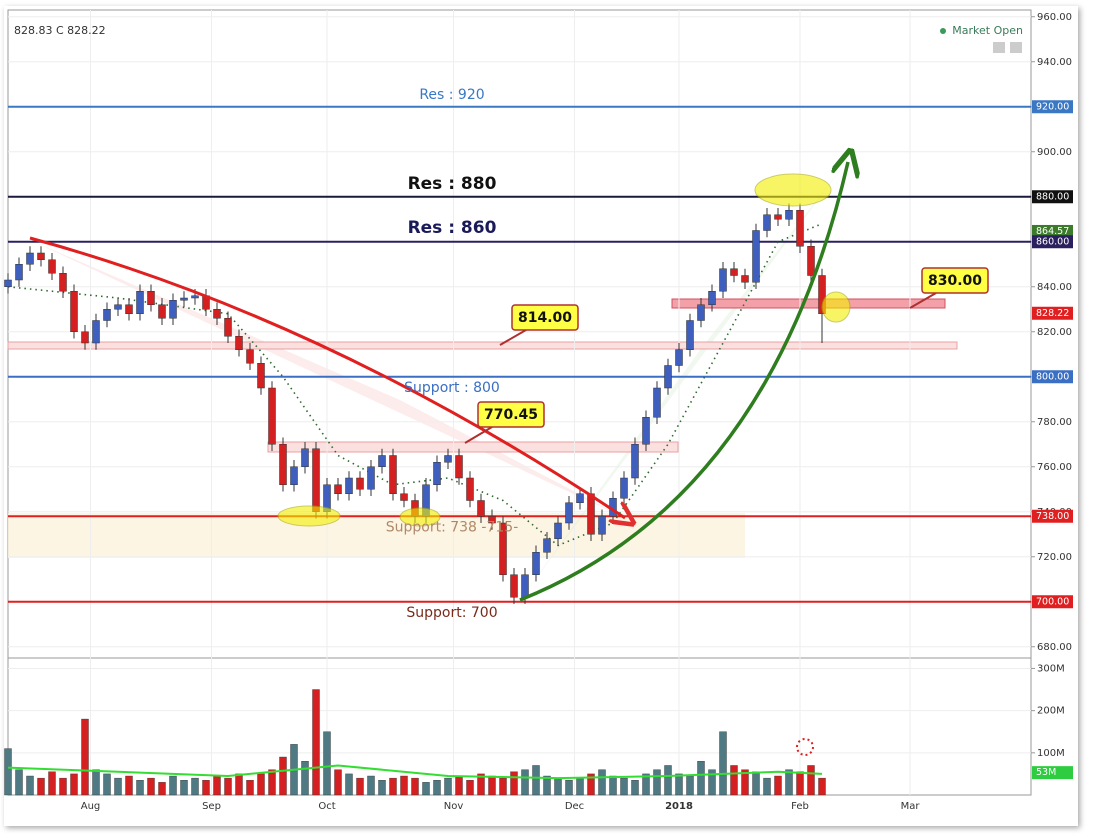  Describe the element at coordinates (1051, 668) in the screenshot. I see `y-tick-label: 300M` at that location.